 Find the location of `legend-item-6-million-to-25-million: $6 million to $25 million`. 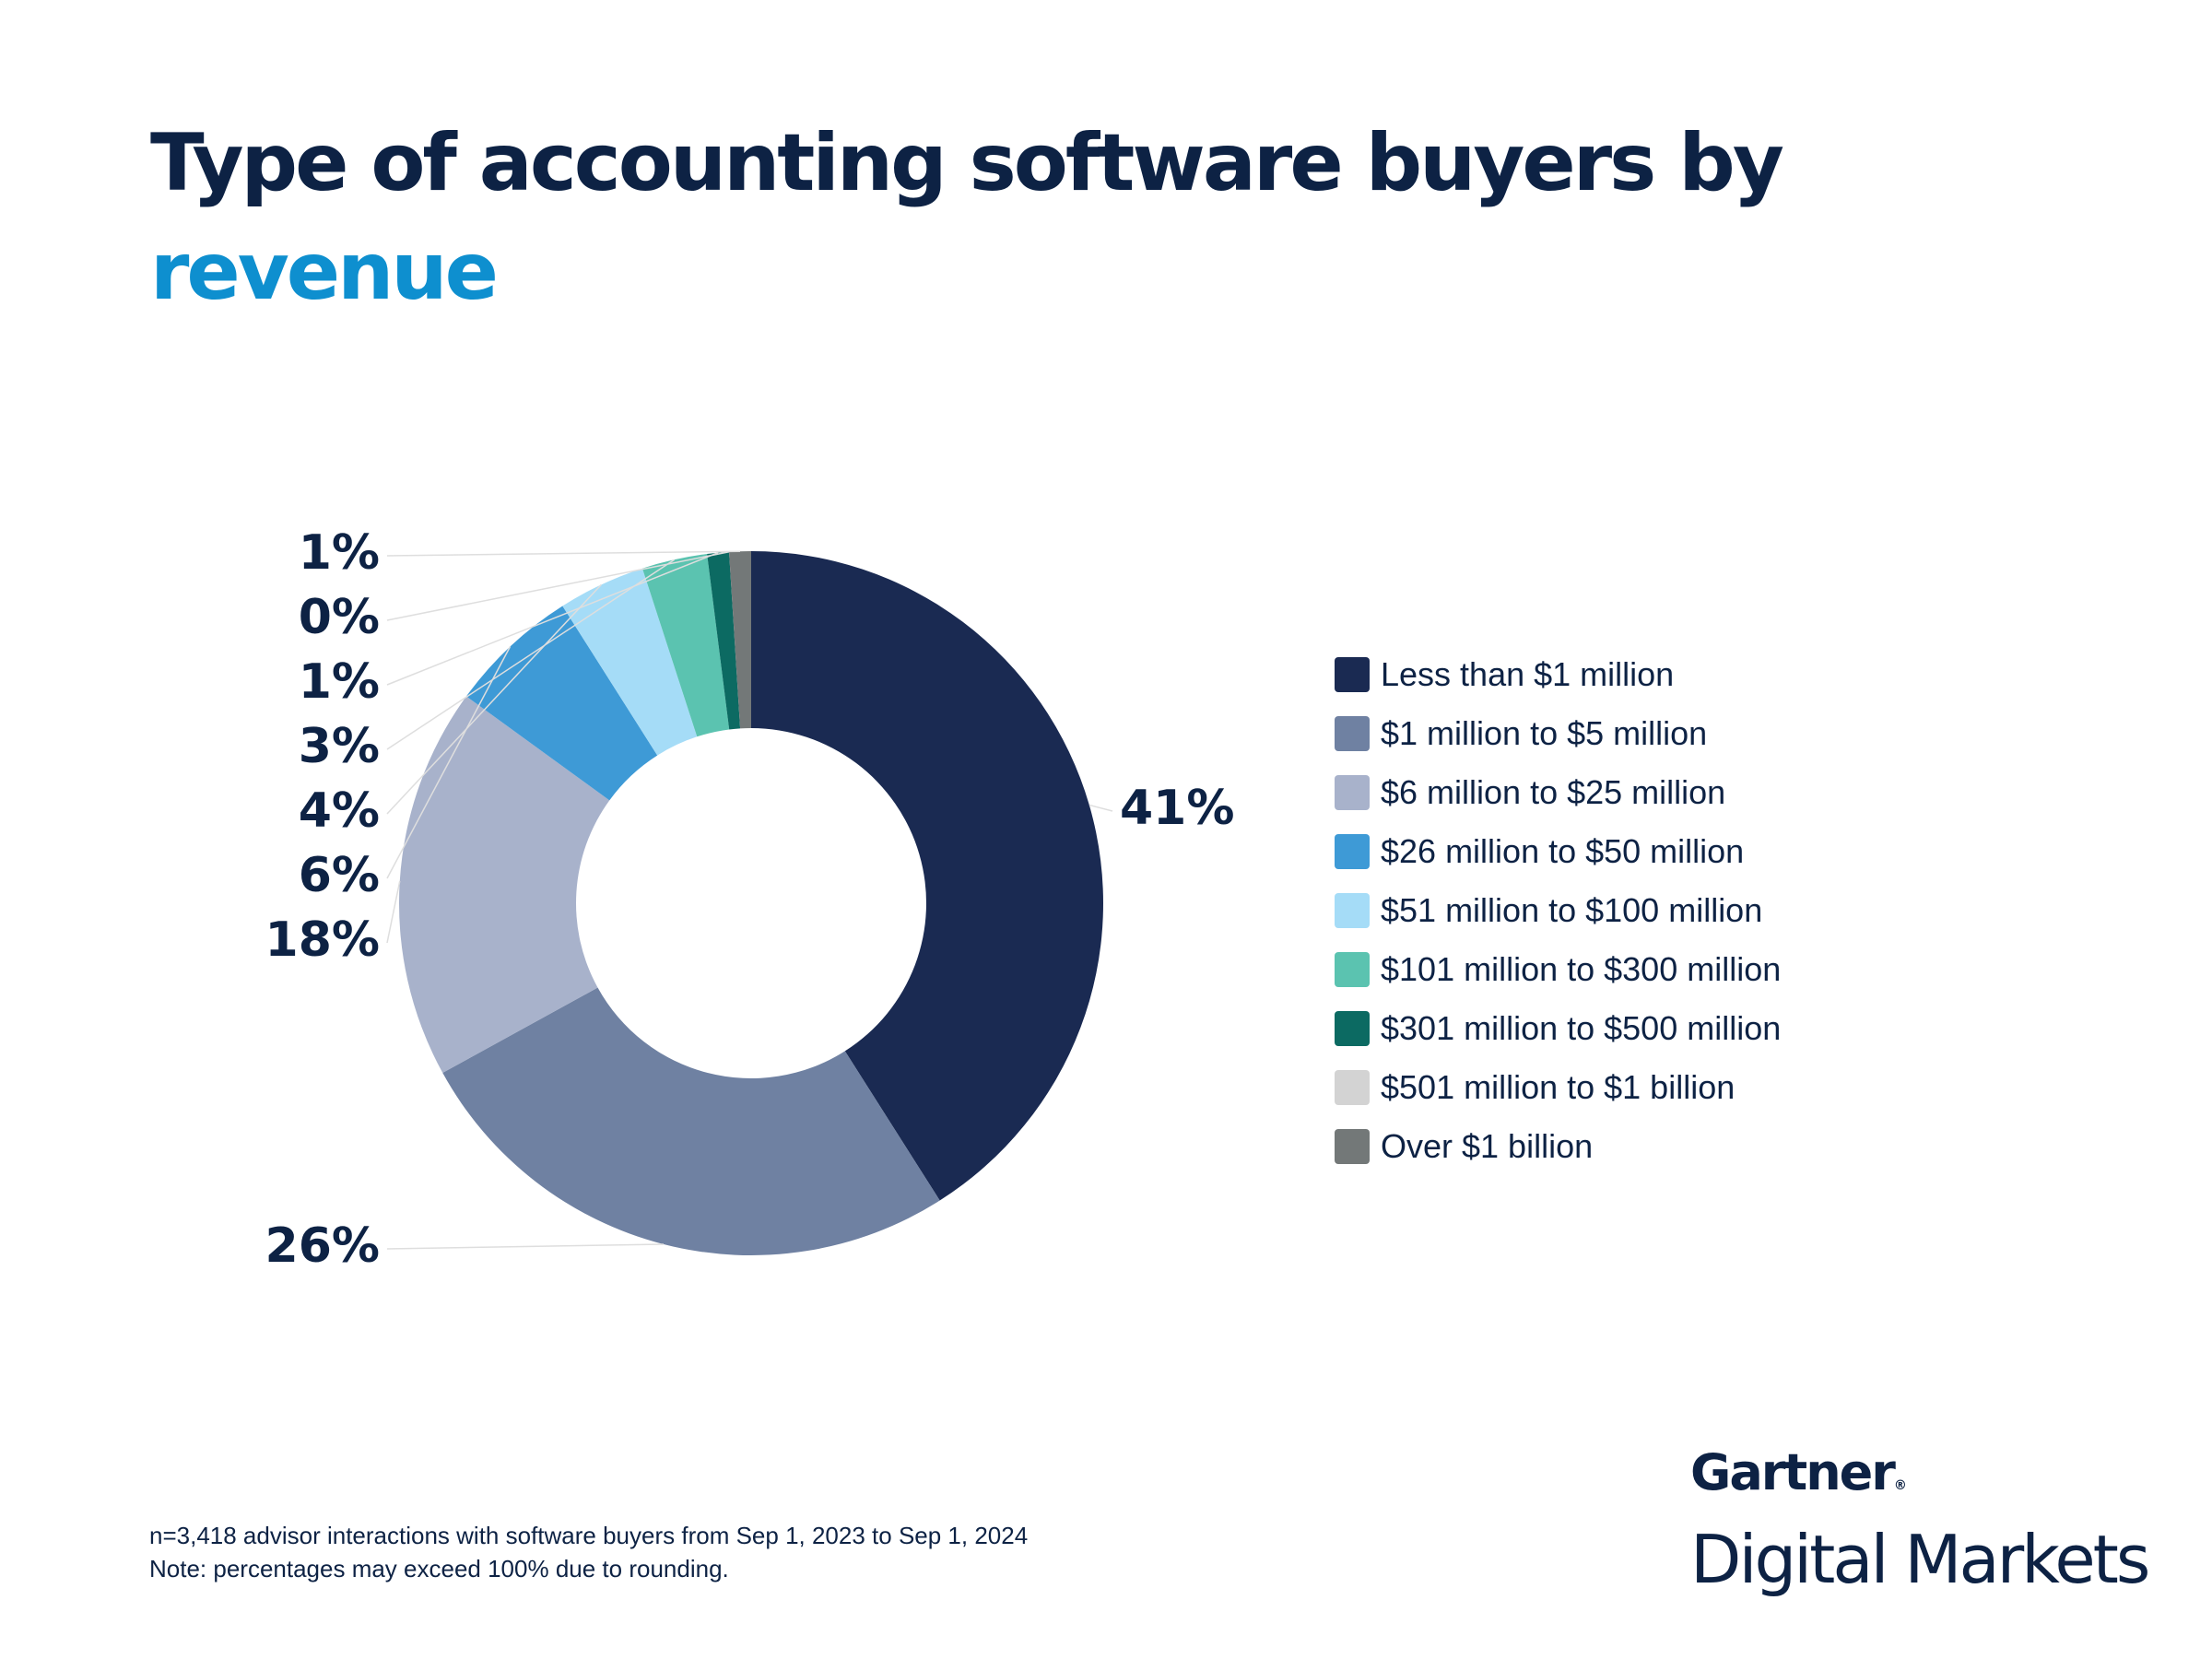

legend-item-6-million-to-25-million: $6 million to $25 million is located at coordinates (1558, 792).